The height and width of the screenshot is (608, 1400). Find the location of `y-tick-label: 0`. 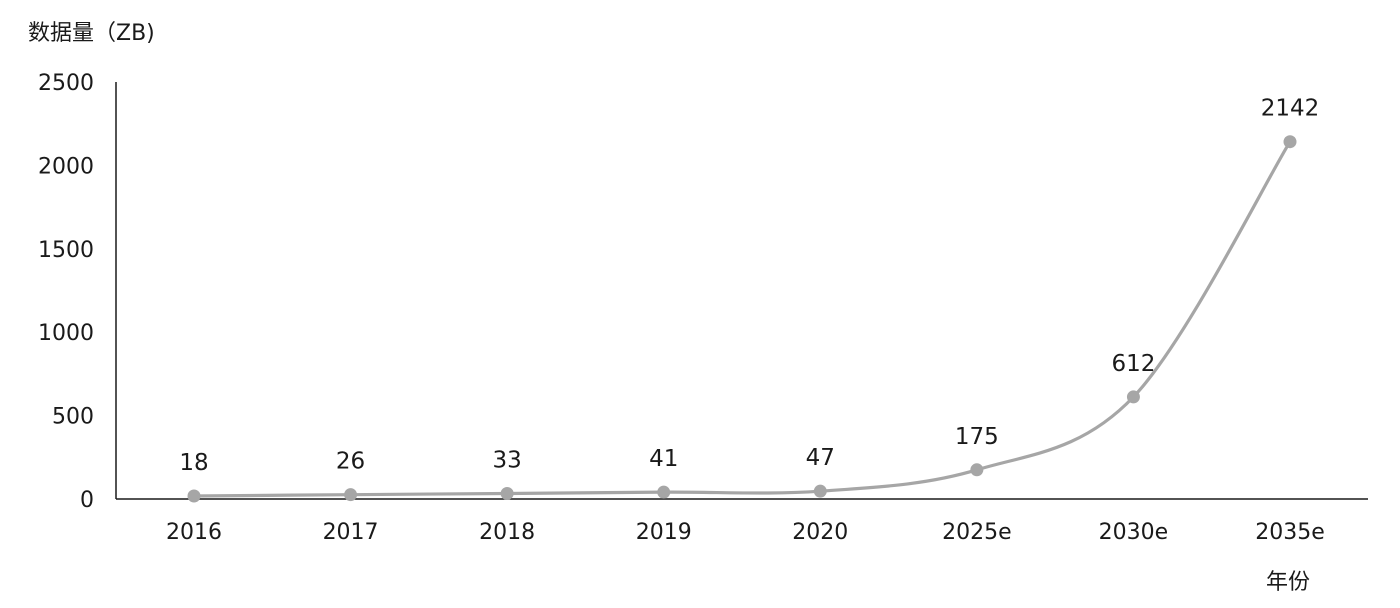

y-tick-label: 0 is located at coordinates (87, 500).